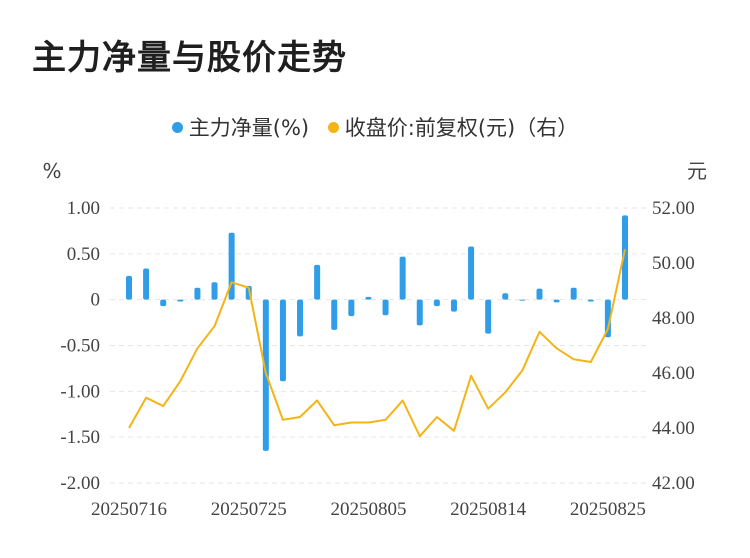  I want to click on x-tick-label: 20250716, so click(129, 509).